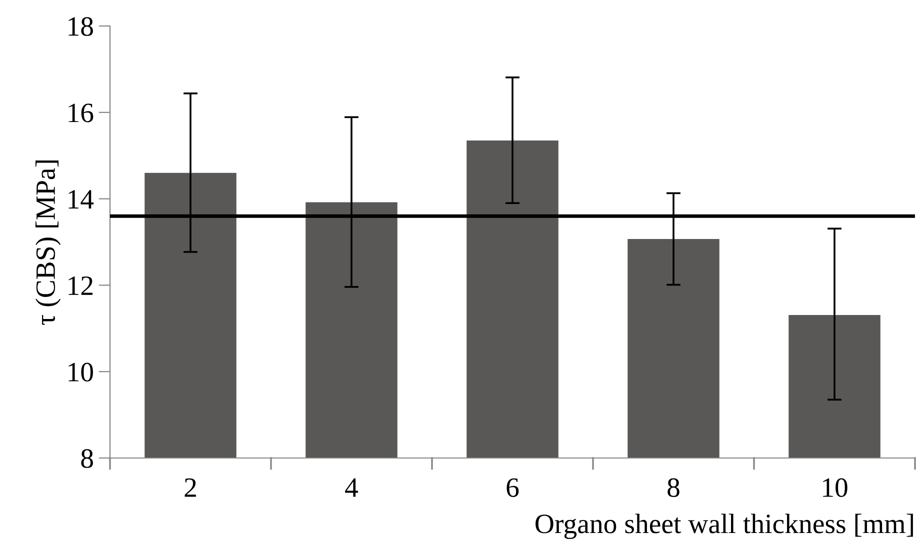 The width and height of the screenshot is (916, 558). Describe the element at coordinates (48, 242) in the screenshot. I see `y-axis-title: τ (CBS) [MPa]` at that location.